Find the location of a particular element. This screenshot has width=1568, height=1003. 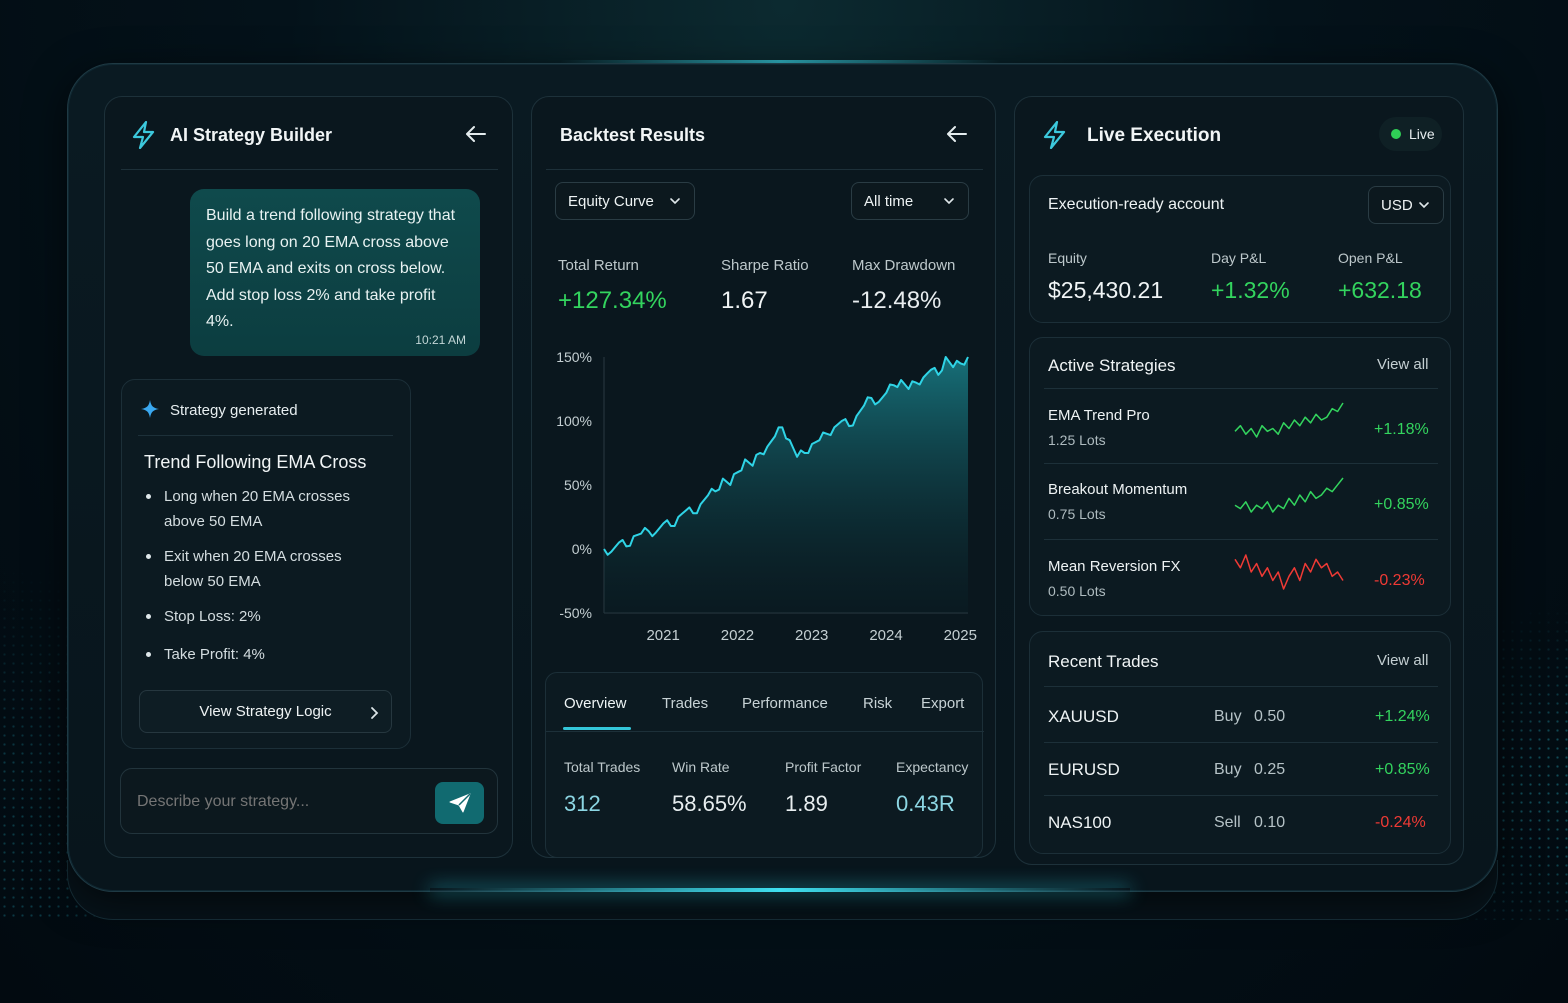

overview-label: Expectancy is located at coordinates (932, 767).